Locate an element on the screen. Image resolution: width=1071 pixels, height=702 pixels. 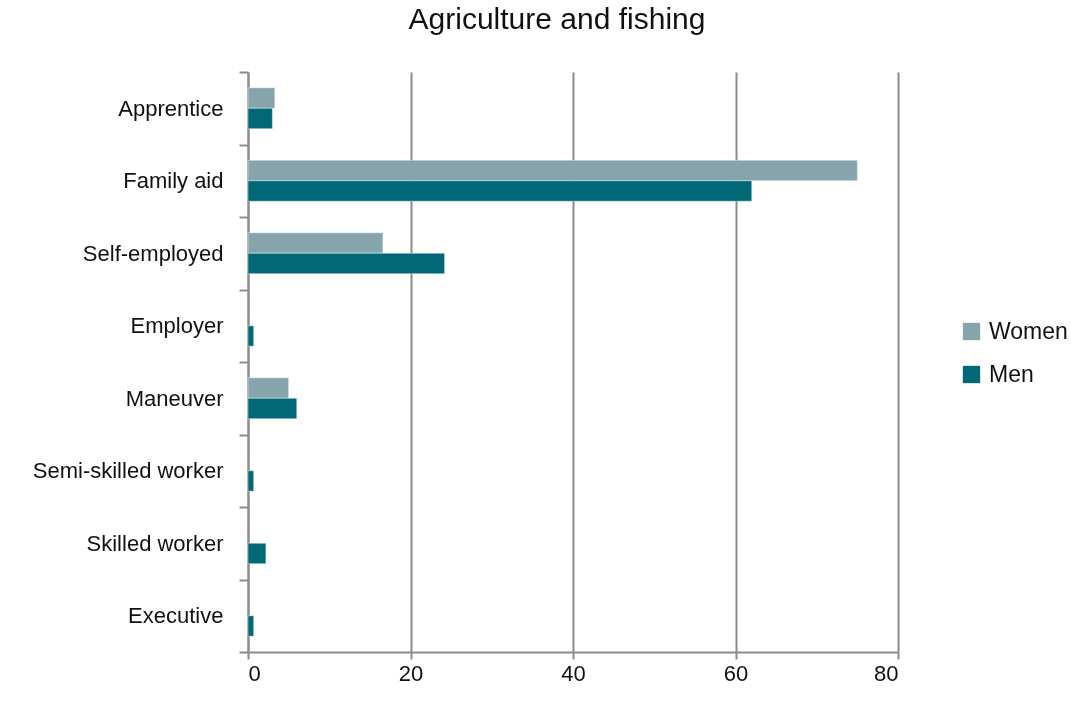
y-tick-label: Semi-skilled worker is located at coordinates (128, 471).